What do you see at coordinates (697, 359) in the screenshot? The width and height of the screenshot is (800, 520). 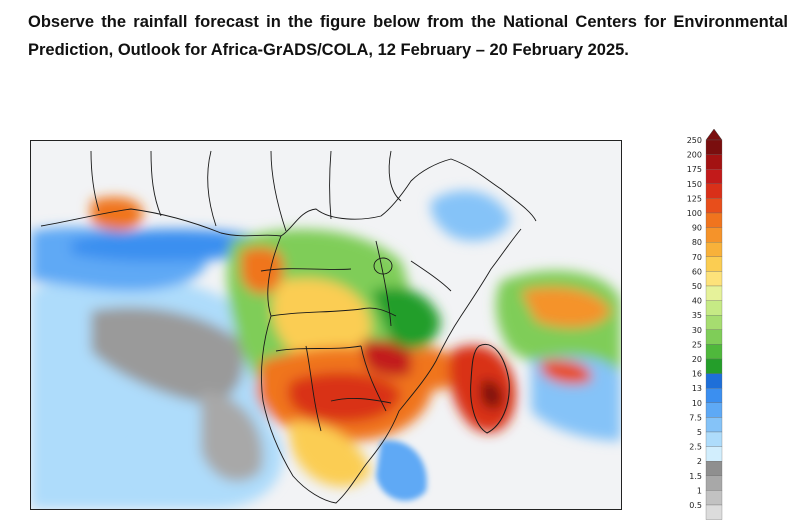 I see `legend-tick-label: 20` at bounding box center [697, 359].